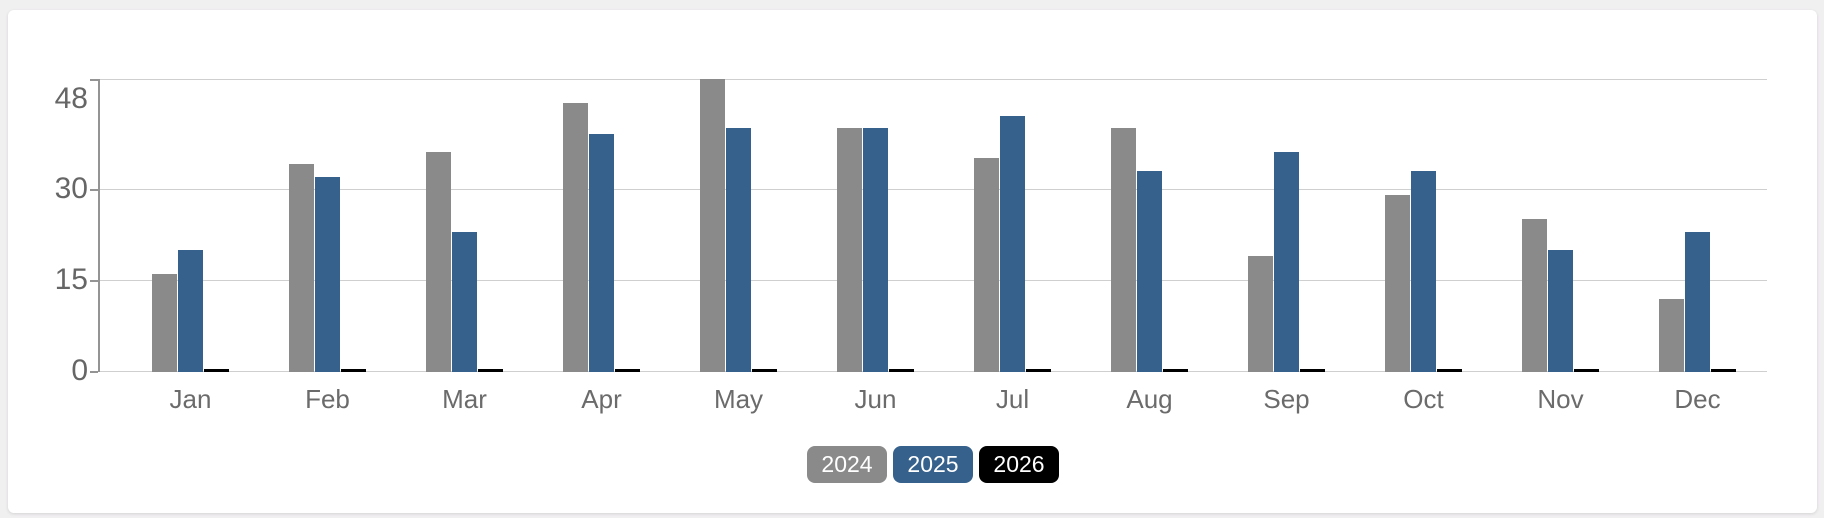 This screenshot has width=1824, height=518. I want to click on bar-2024-apr, so click(575, 237).